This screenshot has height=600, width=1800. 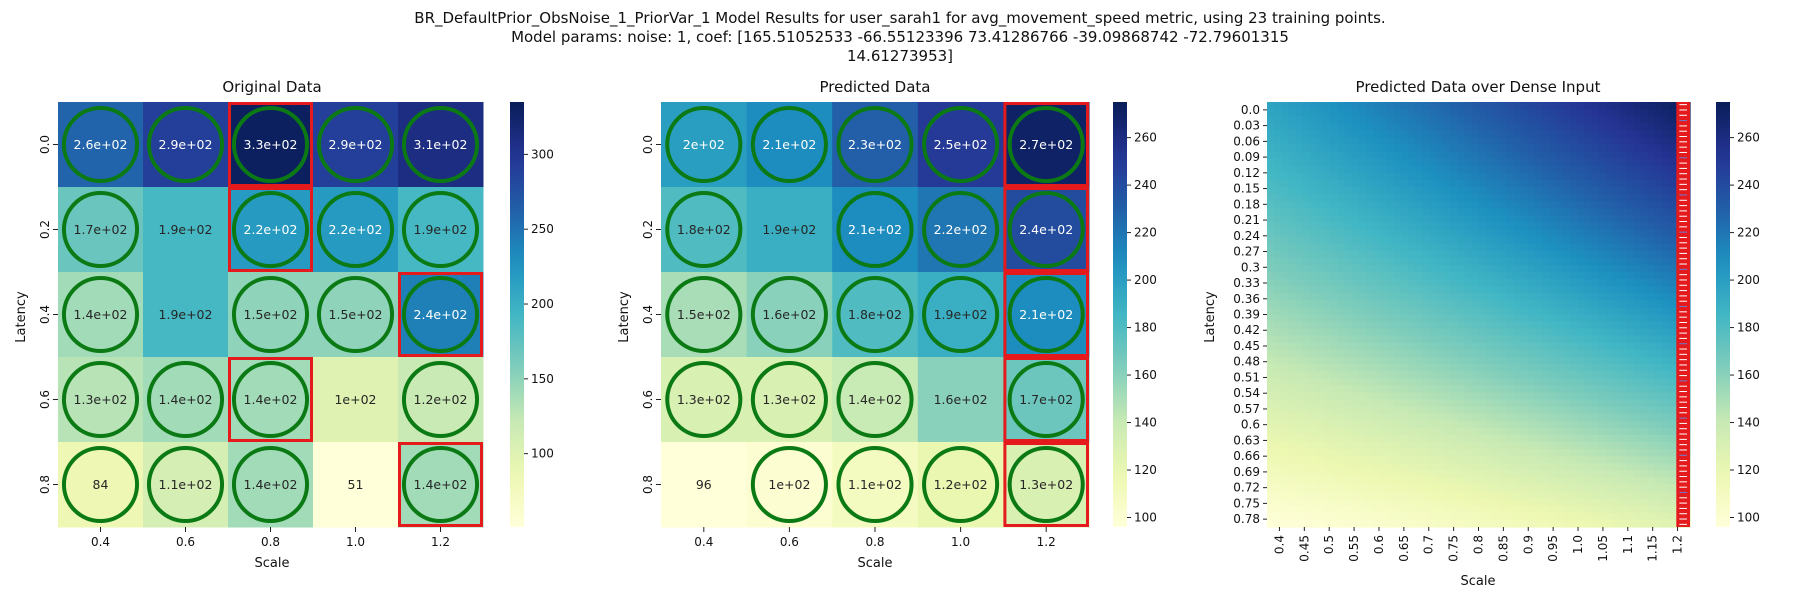 What do you see at coordinates (1279, 544) in the screenshot?
I see `x-tick-label: 0.4` at bounding box center [1279, 544].